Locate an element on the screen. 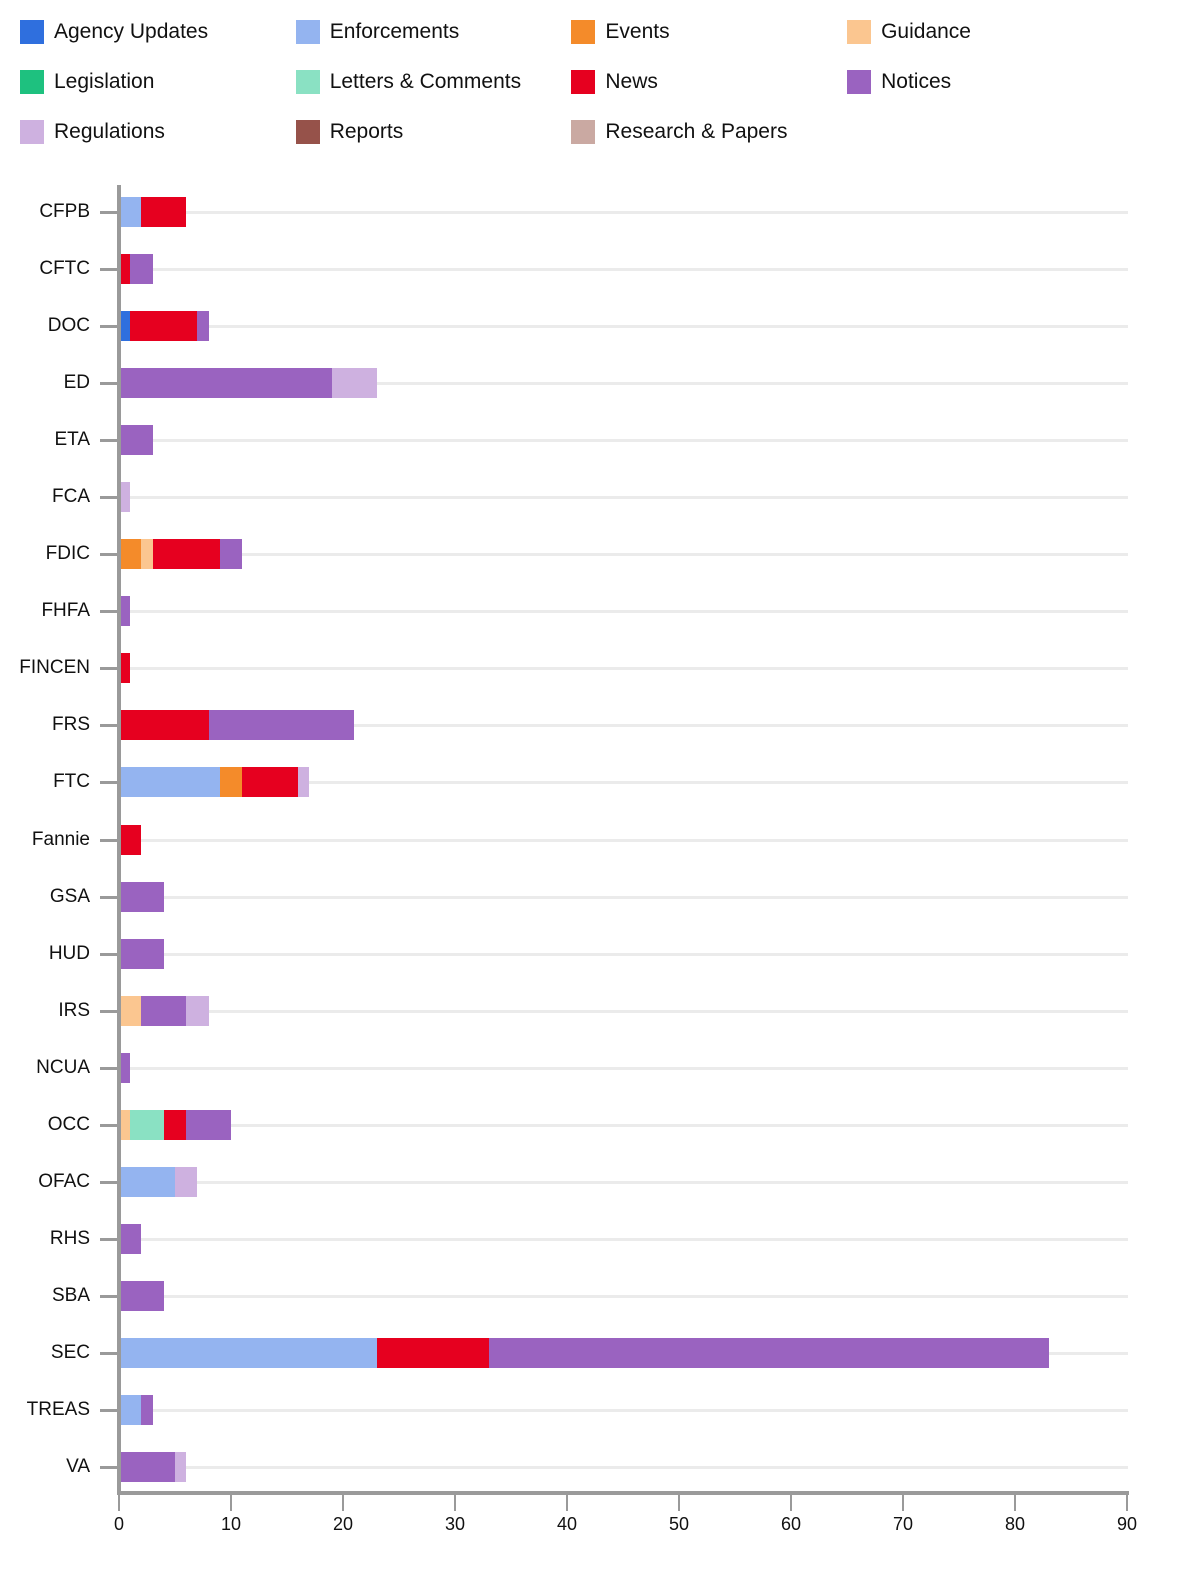 This screenshot has height=1570, width=1200. bar-fhfa is located at coordinates (126, 611).